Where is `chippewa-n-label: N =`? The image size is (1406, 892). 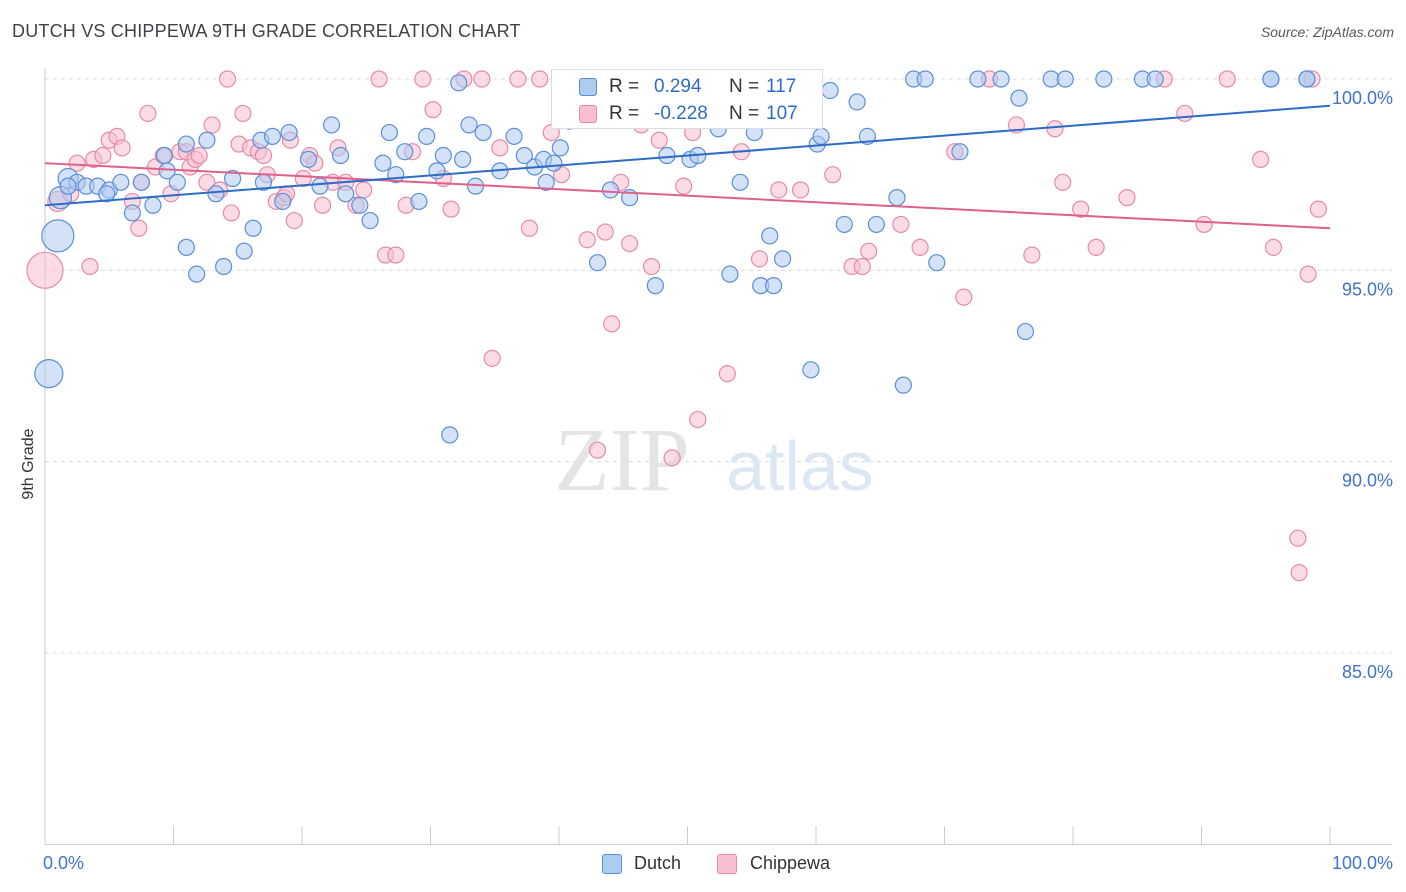
chippewa-n-label: N = is located at coordinates (744, 113).